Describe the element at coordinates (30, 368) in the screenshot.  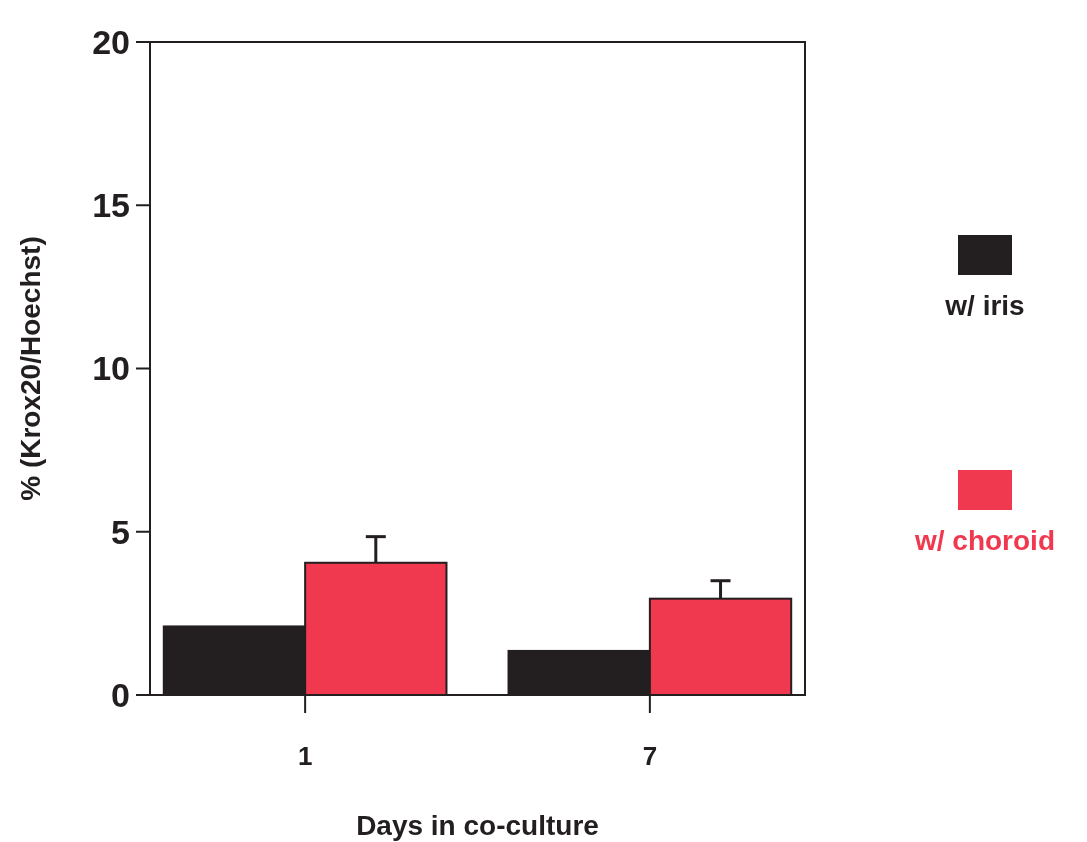
I see `y-axis-title: % (Krox20/Hoechst)` at that location.